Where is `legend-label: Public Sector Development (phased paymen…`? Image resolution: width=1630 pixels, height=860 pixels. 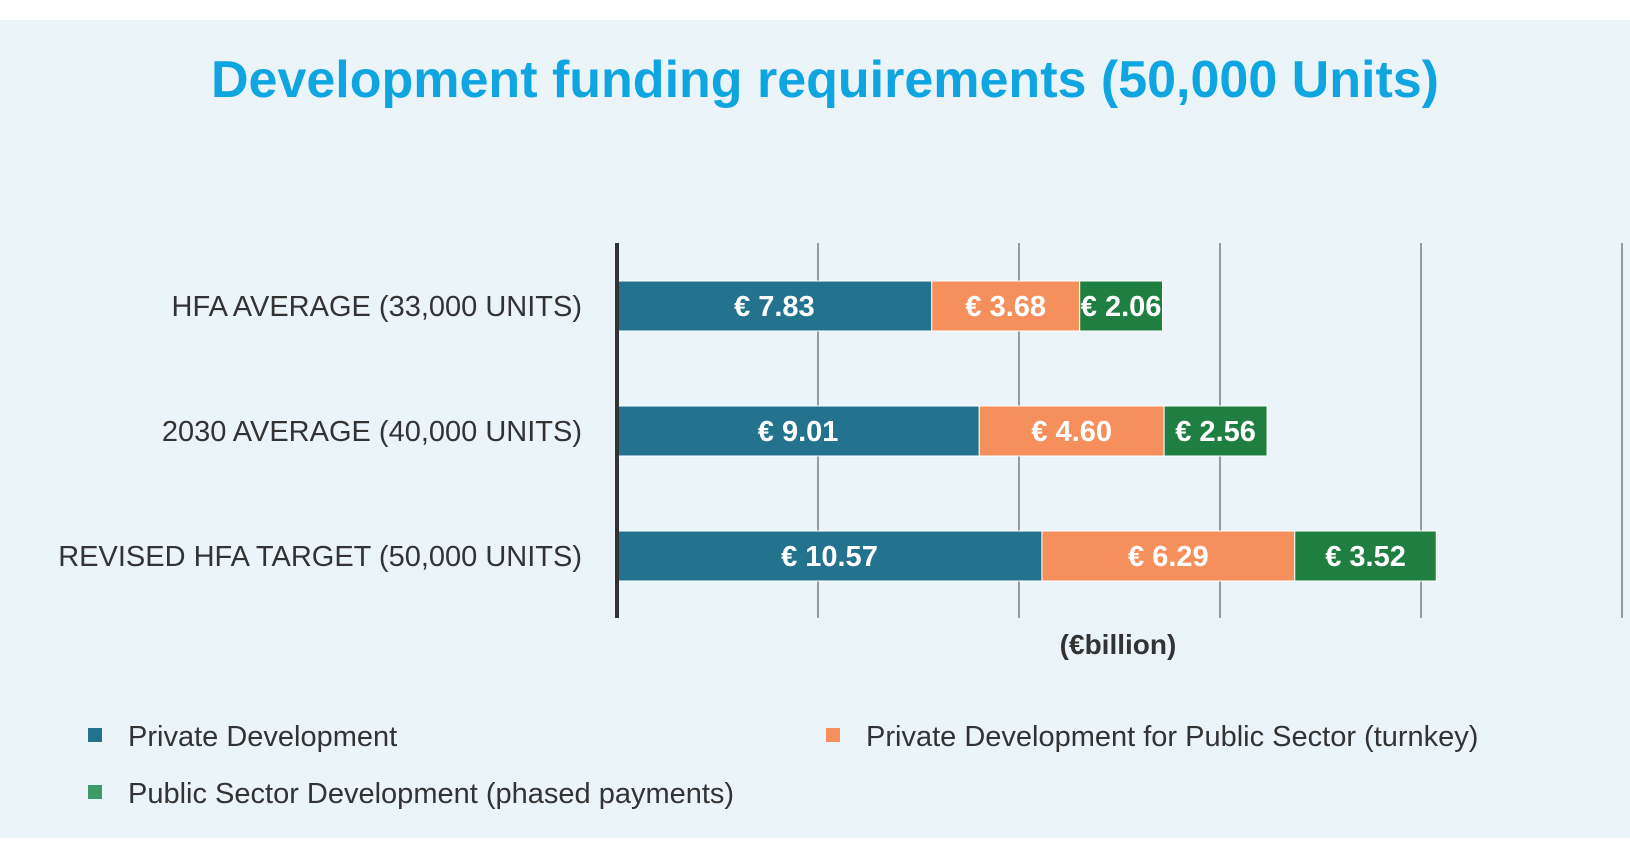 legend-label: Public Sector Development (phased paymen… is located at coordinates (431, 794).